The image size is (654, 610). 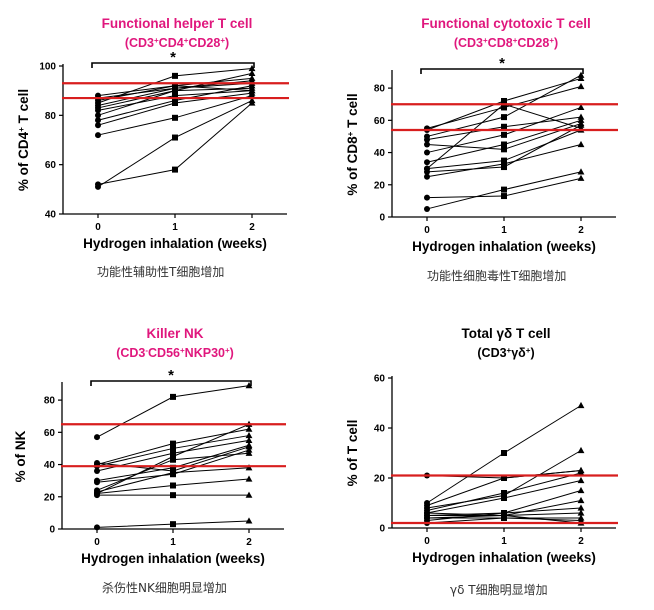 I want to click on chart-caption: 功能性细胞毒性T细胞增加, so click(x=497, y=276).